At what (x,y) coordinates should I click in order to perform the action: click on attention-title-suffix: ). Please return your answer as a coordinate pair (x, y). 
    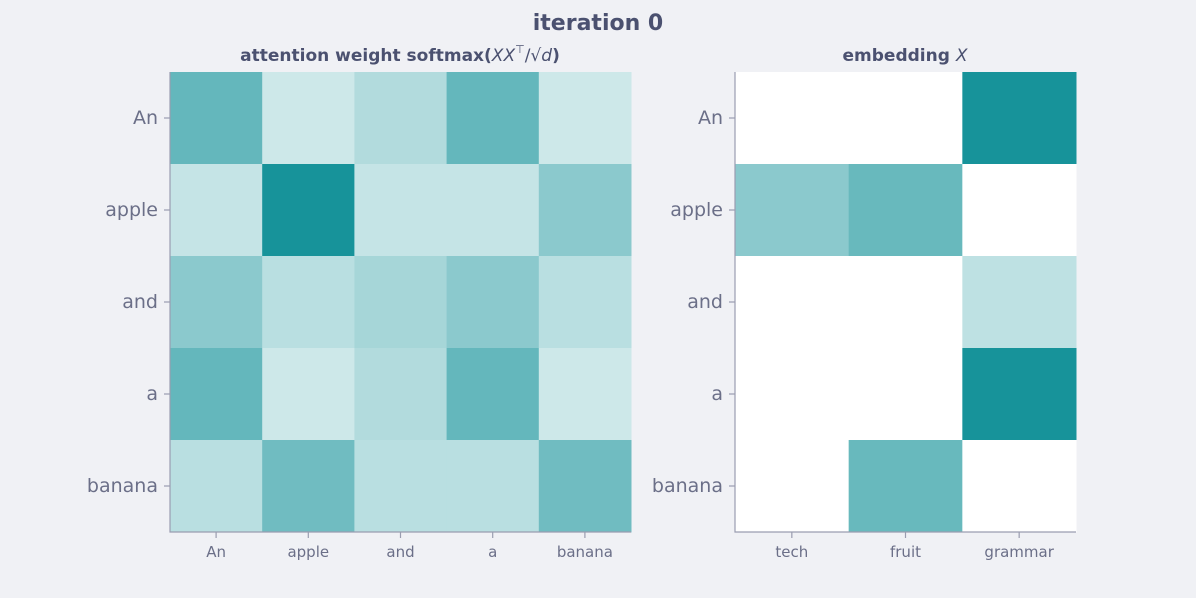
    Looking at the image, I should click on (556, 56).